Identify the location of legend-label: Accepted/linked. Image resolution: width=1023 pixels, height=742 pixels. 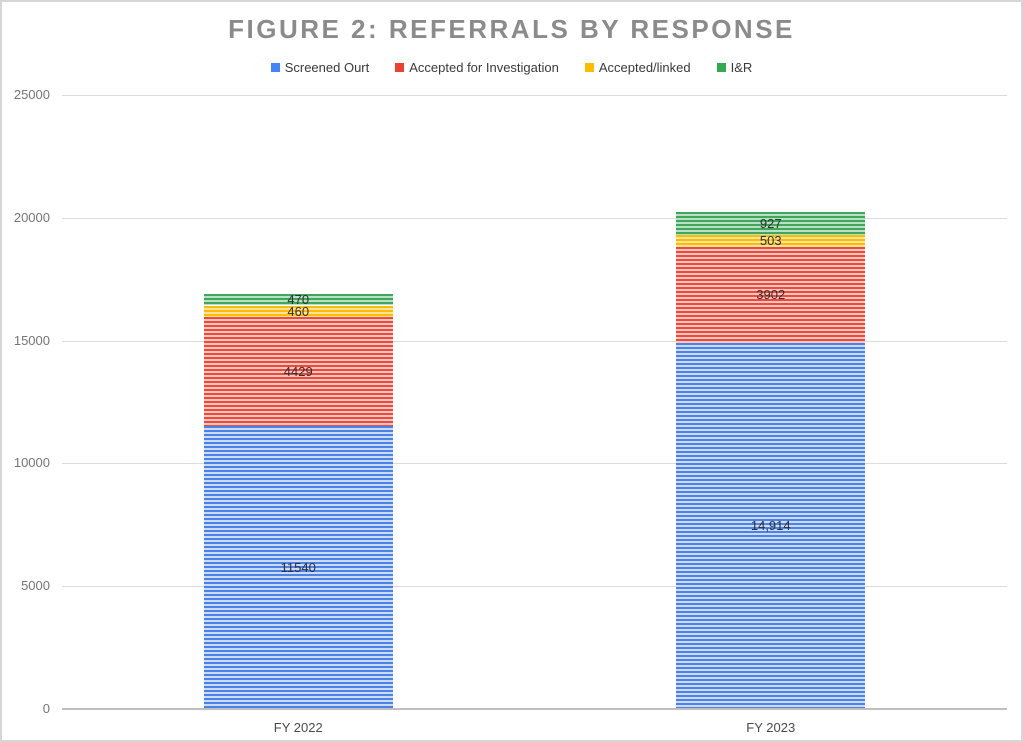
(644, 67).